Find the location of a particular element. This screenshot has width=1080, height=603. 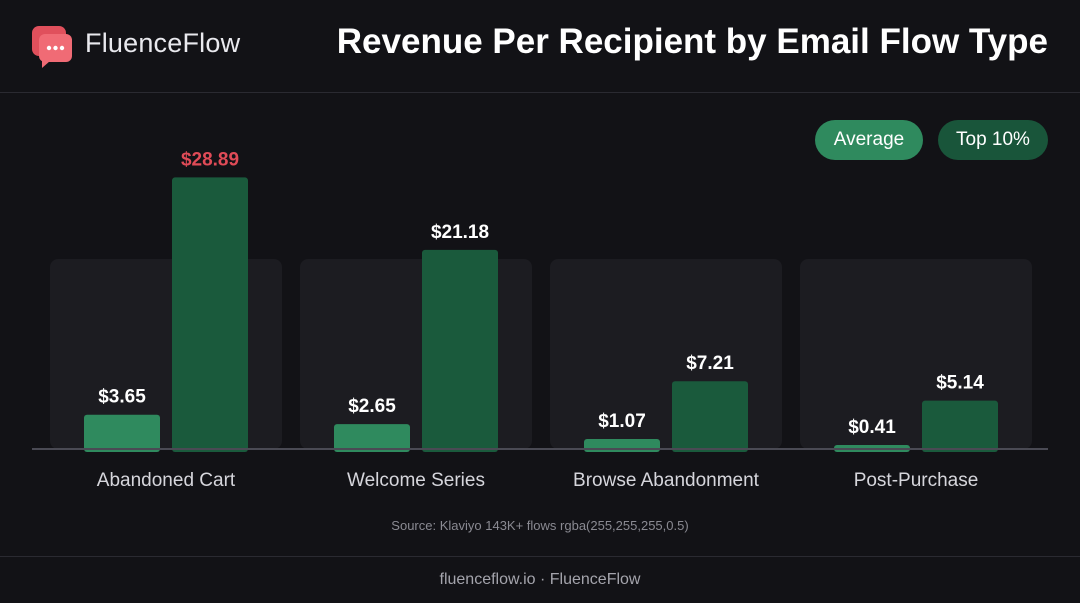

x-tick-label: Post-Purchase is located at coordinates (916, 480).